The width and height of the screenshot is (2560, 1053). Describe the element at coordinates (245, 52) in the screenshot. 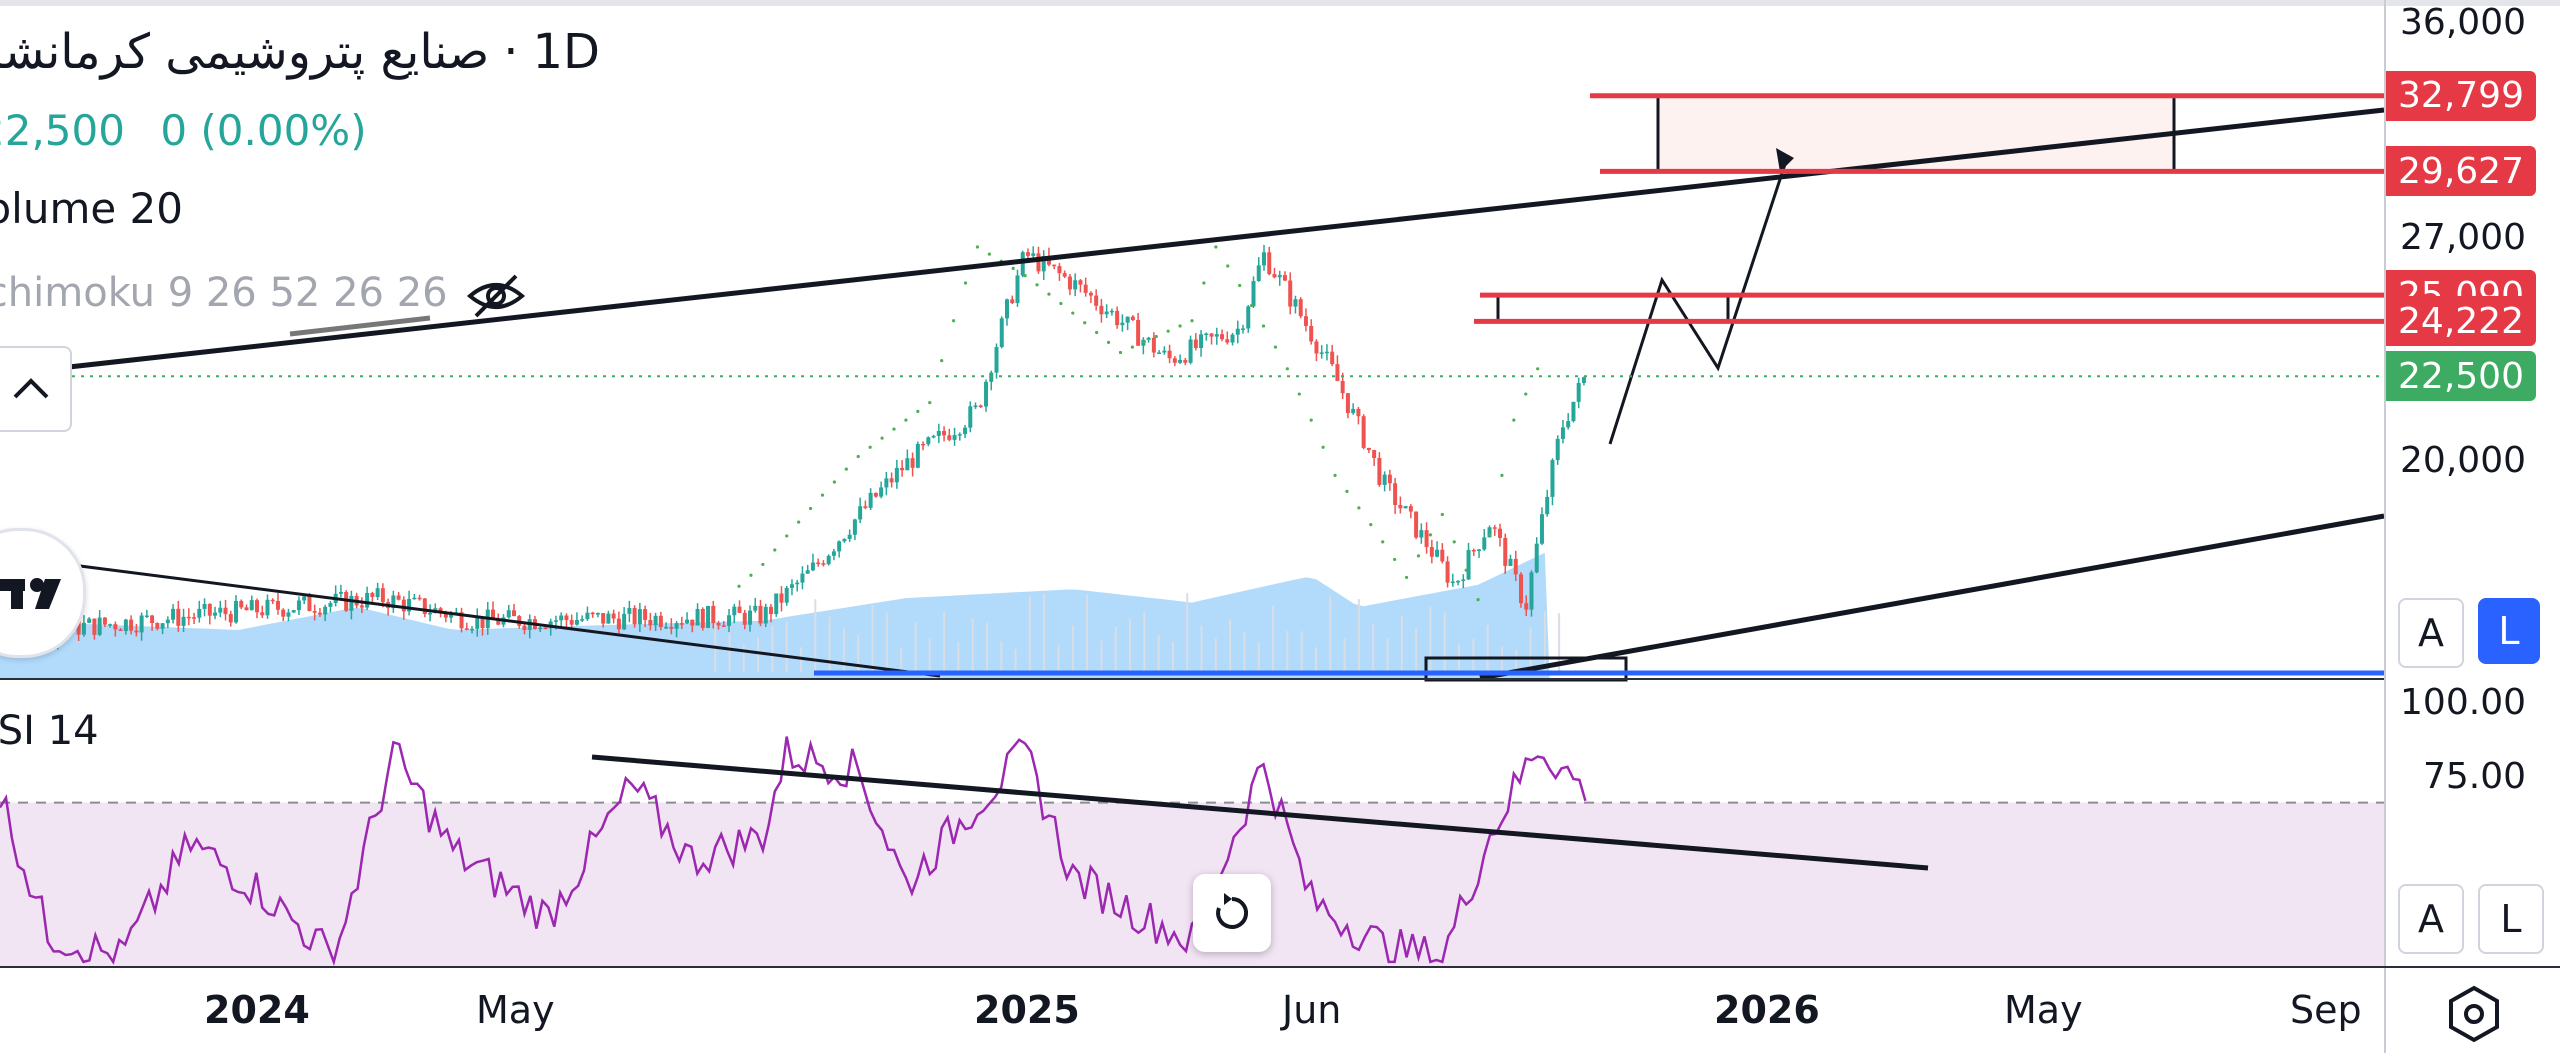

I see `symbol-name-text: صنایع پتروشیمی کرمانشاه` at that location.